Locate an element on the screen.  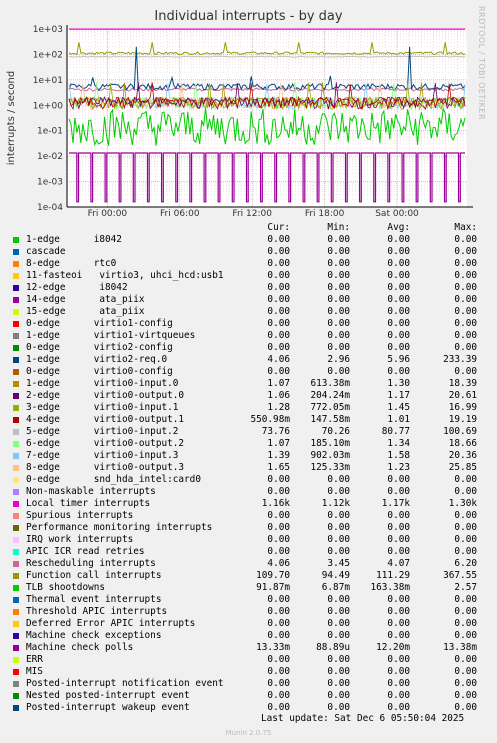
legend-min-value: 70.26 is located at coordinates (335, 431).